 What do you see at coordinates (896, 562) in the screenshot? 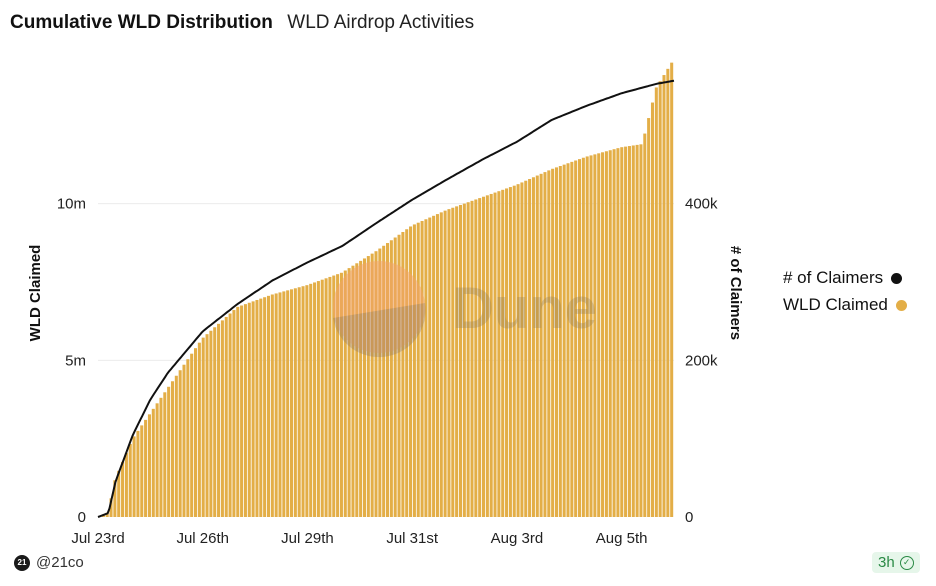
I see `refresh-badge: 3h ✓` at bounding box center [896, 562].